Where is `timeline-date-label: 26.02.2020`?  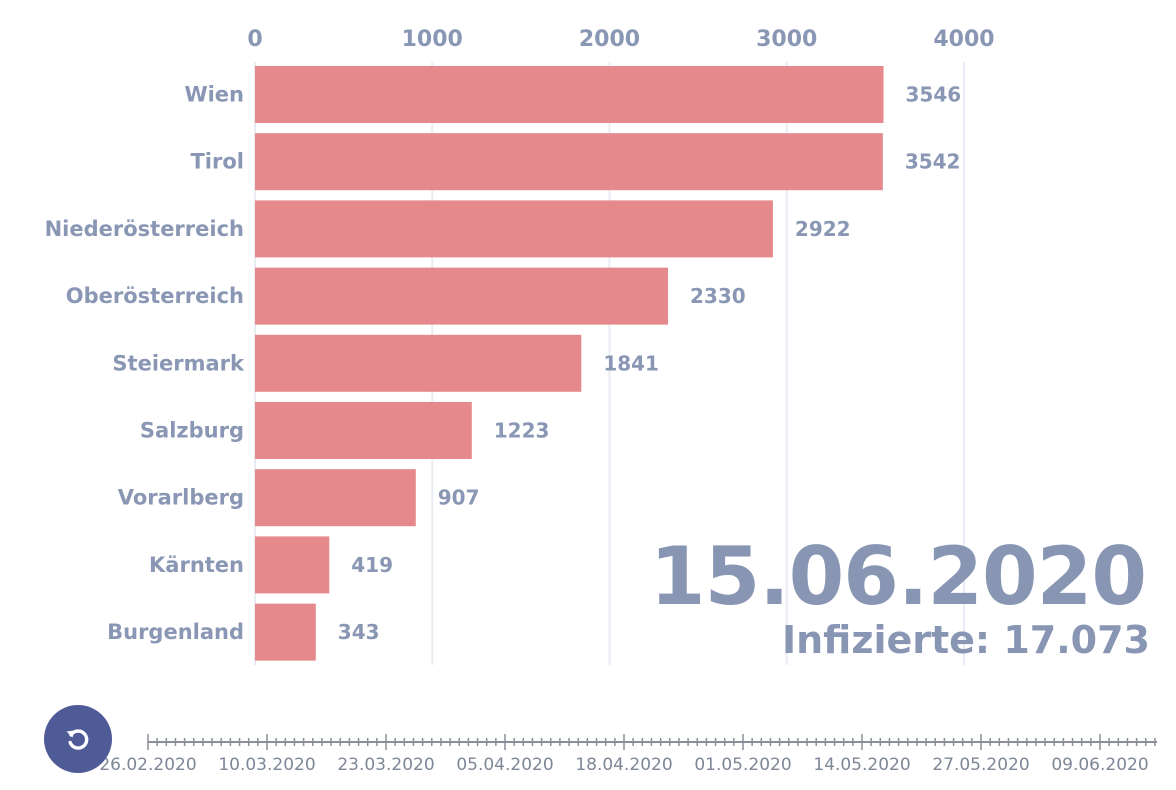 timeline-date-label: 26.02.2020 is located at coordinates (147, 765).